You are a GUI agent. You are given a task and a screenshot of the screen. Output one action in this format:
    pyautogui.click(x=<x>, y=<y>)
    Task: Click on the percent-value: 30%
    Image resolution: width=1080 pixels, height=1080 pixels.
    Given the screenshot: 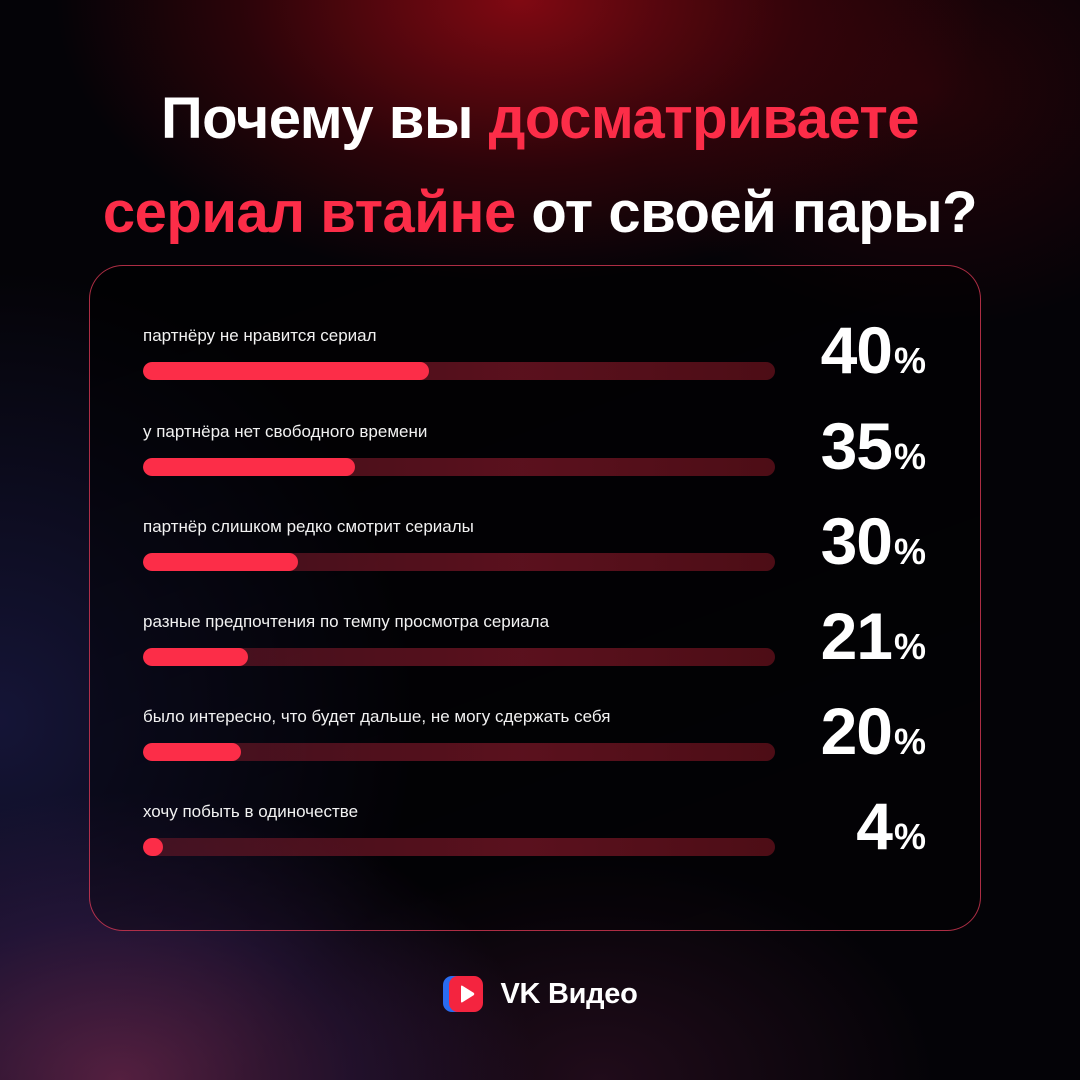 What is the action you would take?
    pyautogui.click(x=873, y=546)
    